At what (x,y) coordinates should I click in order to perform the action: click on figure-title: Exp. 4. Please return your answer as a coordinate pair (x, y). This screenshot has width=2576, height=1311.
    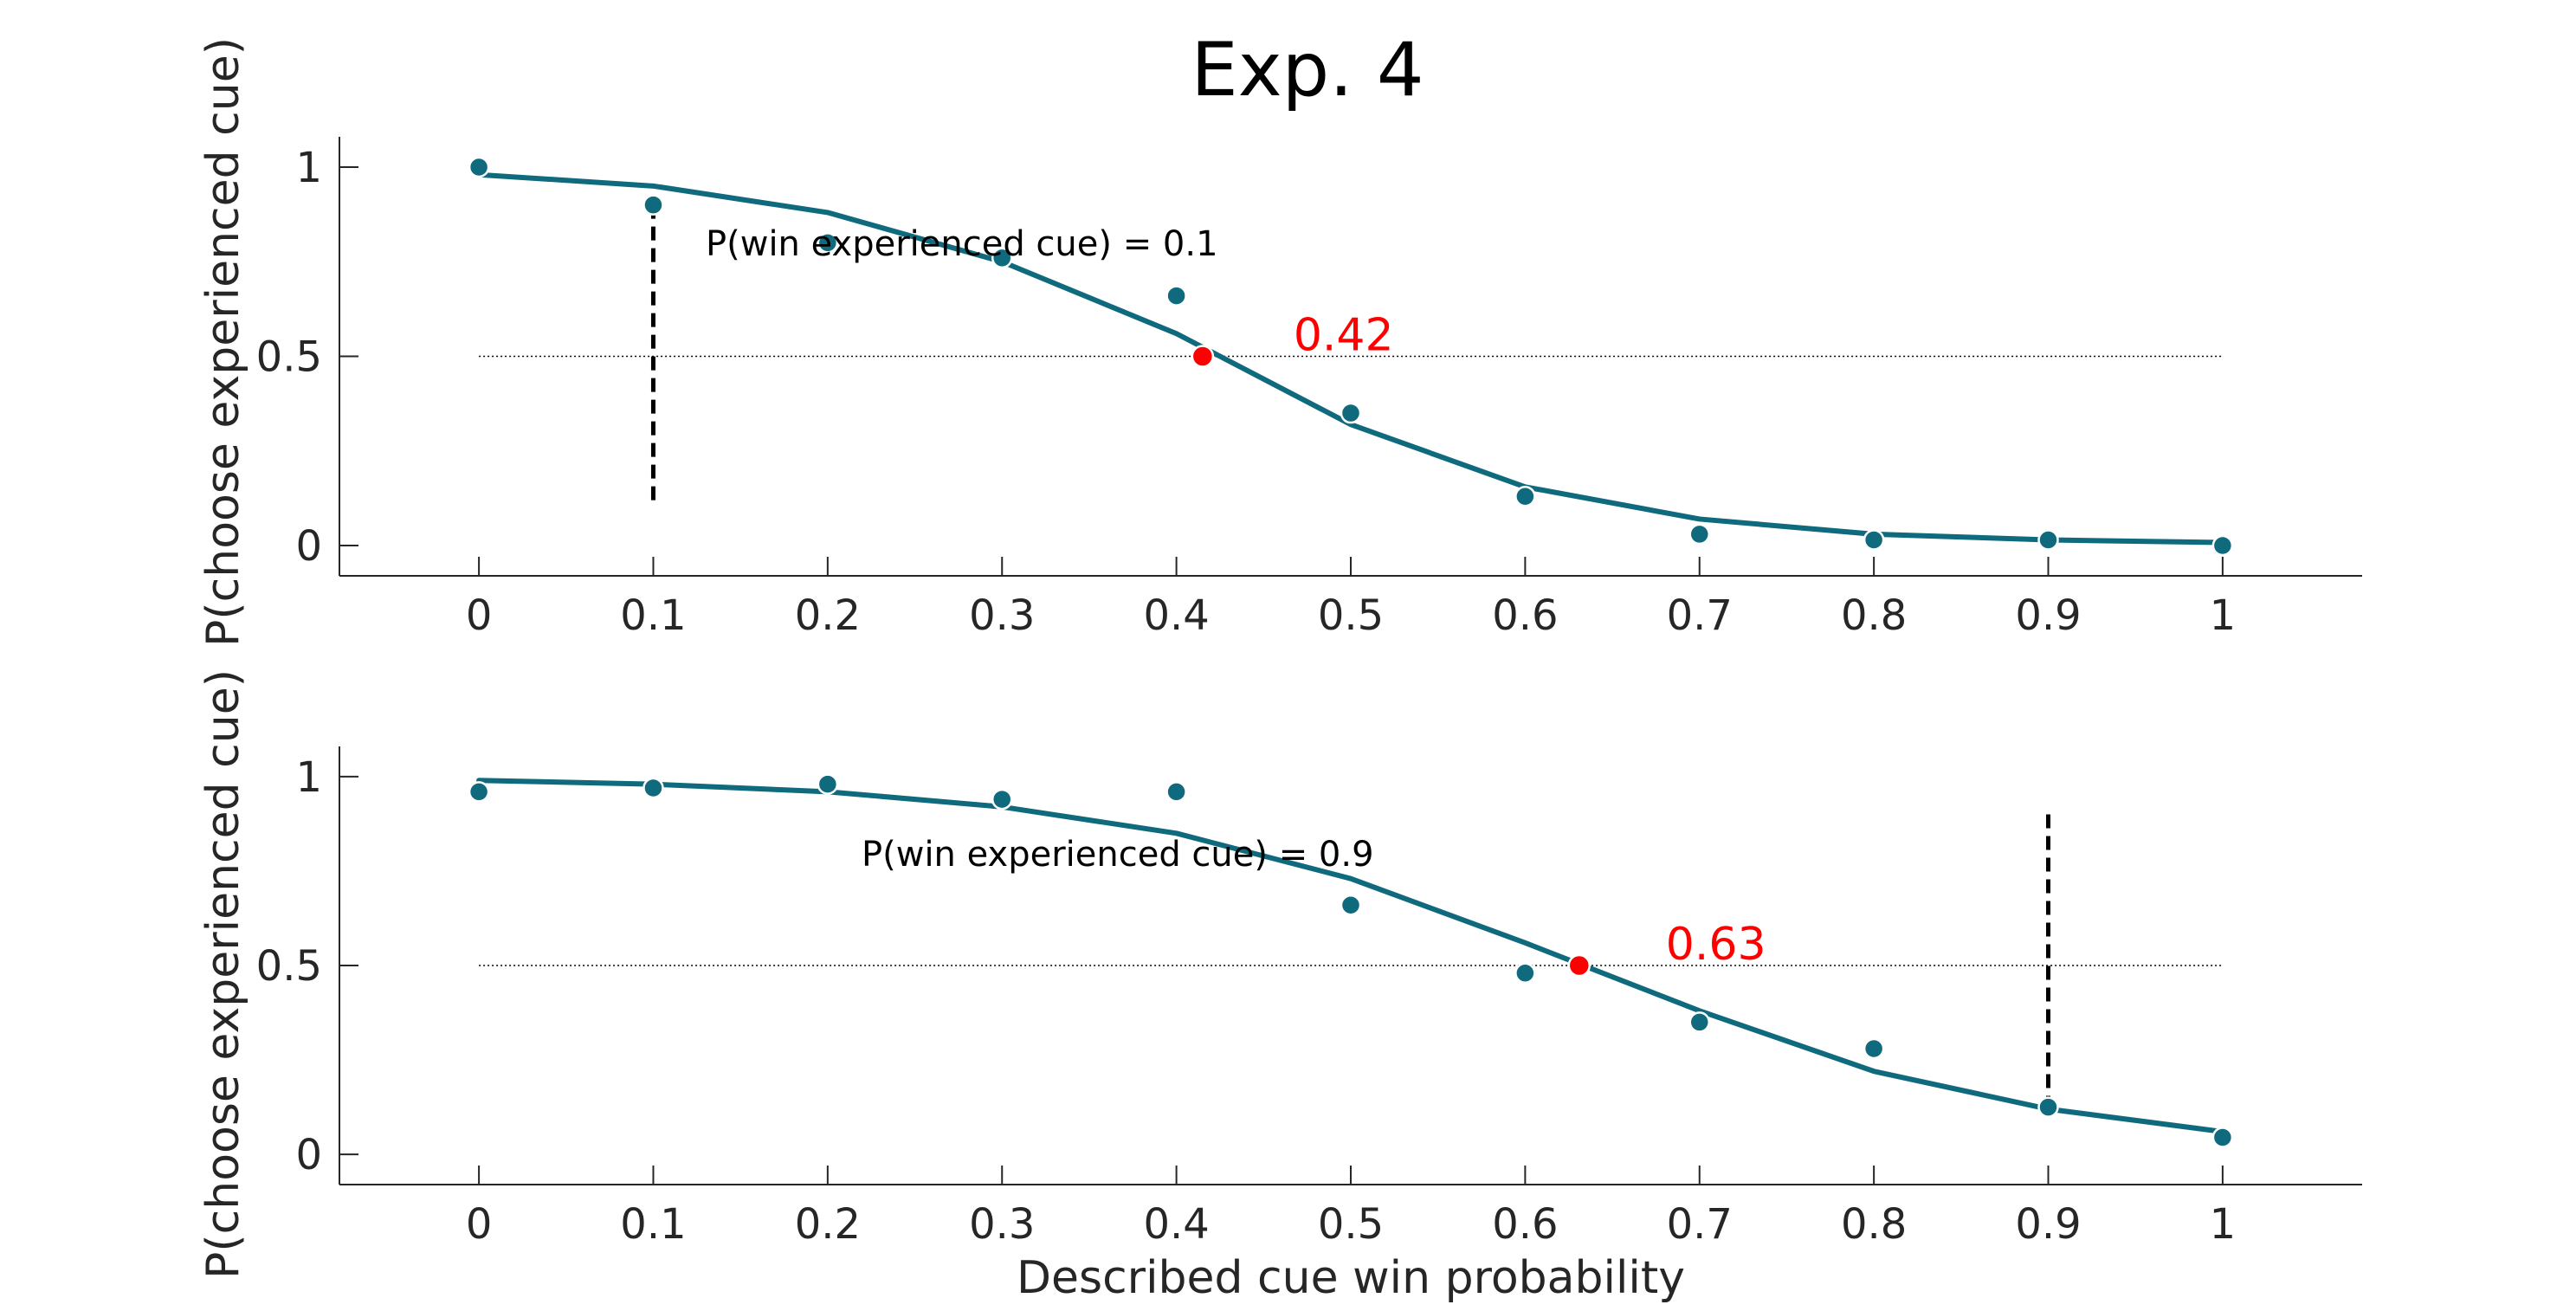
    Looking at the image, I should click on (1307, 70).